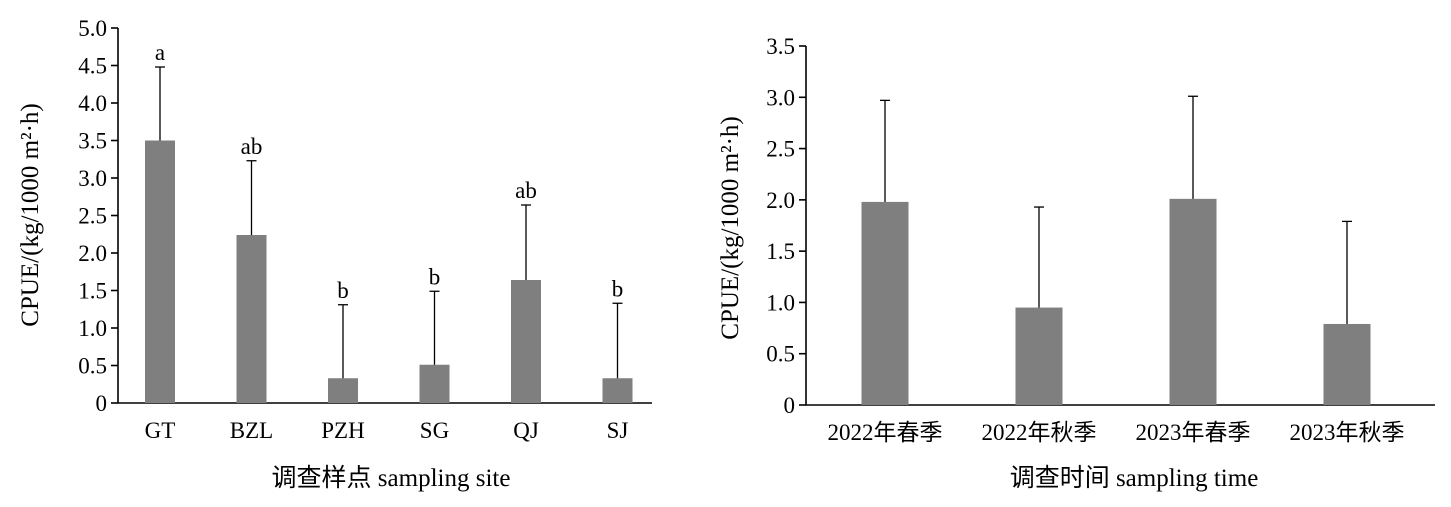  I want to click on x-axis-title: 调查时间 sampling time, so click(1134, 478).